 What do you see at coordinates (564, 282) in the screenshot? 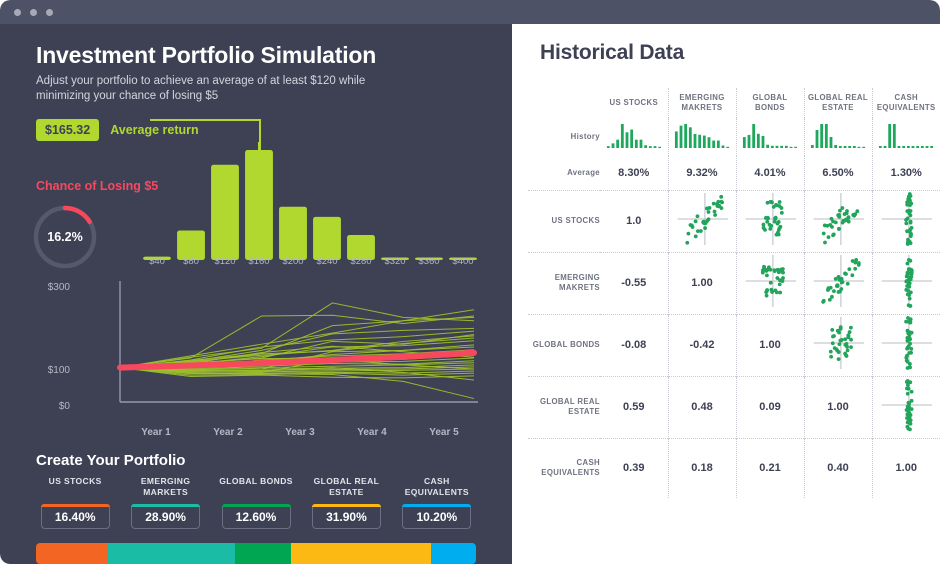
I see `matrix-row-label: EMERGING MAKRETS` at bounding box center [564, 282].